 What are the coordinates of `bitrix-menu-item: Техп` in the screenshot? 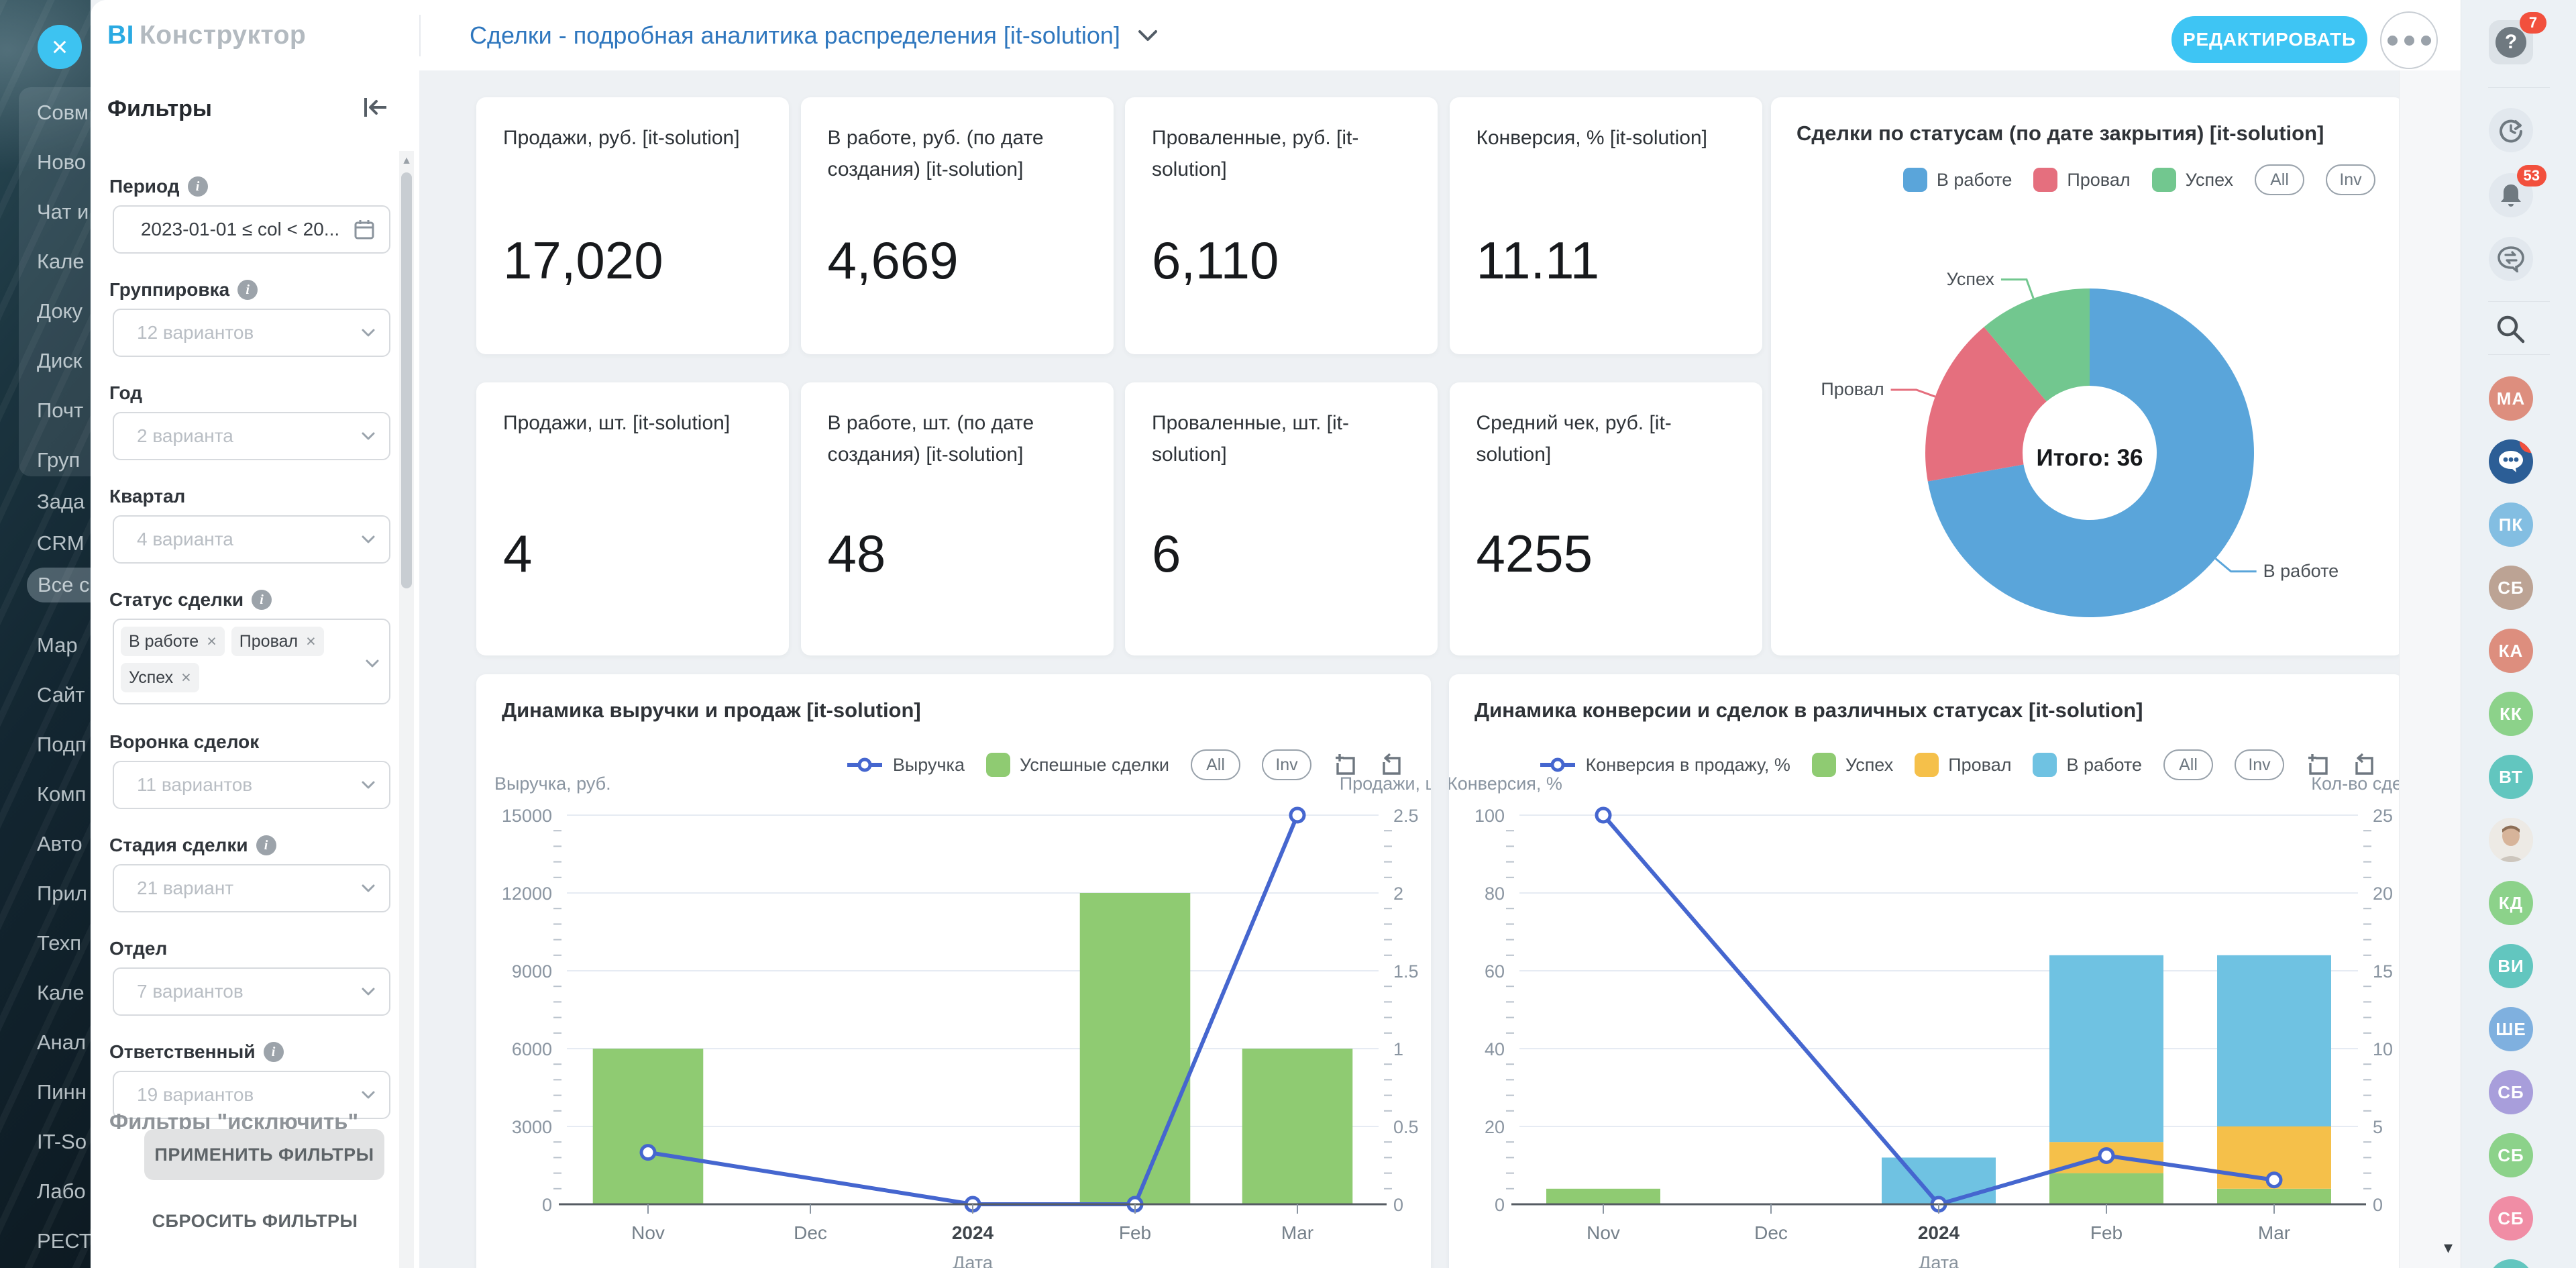 It's located at (59, 943).